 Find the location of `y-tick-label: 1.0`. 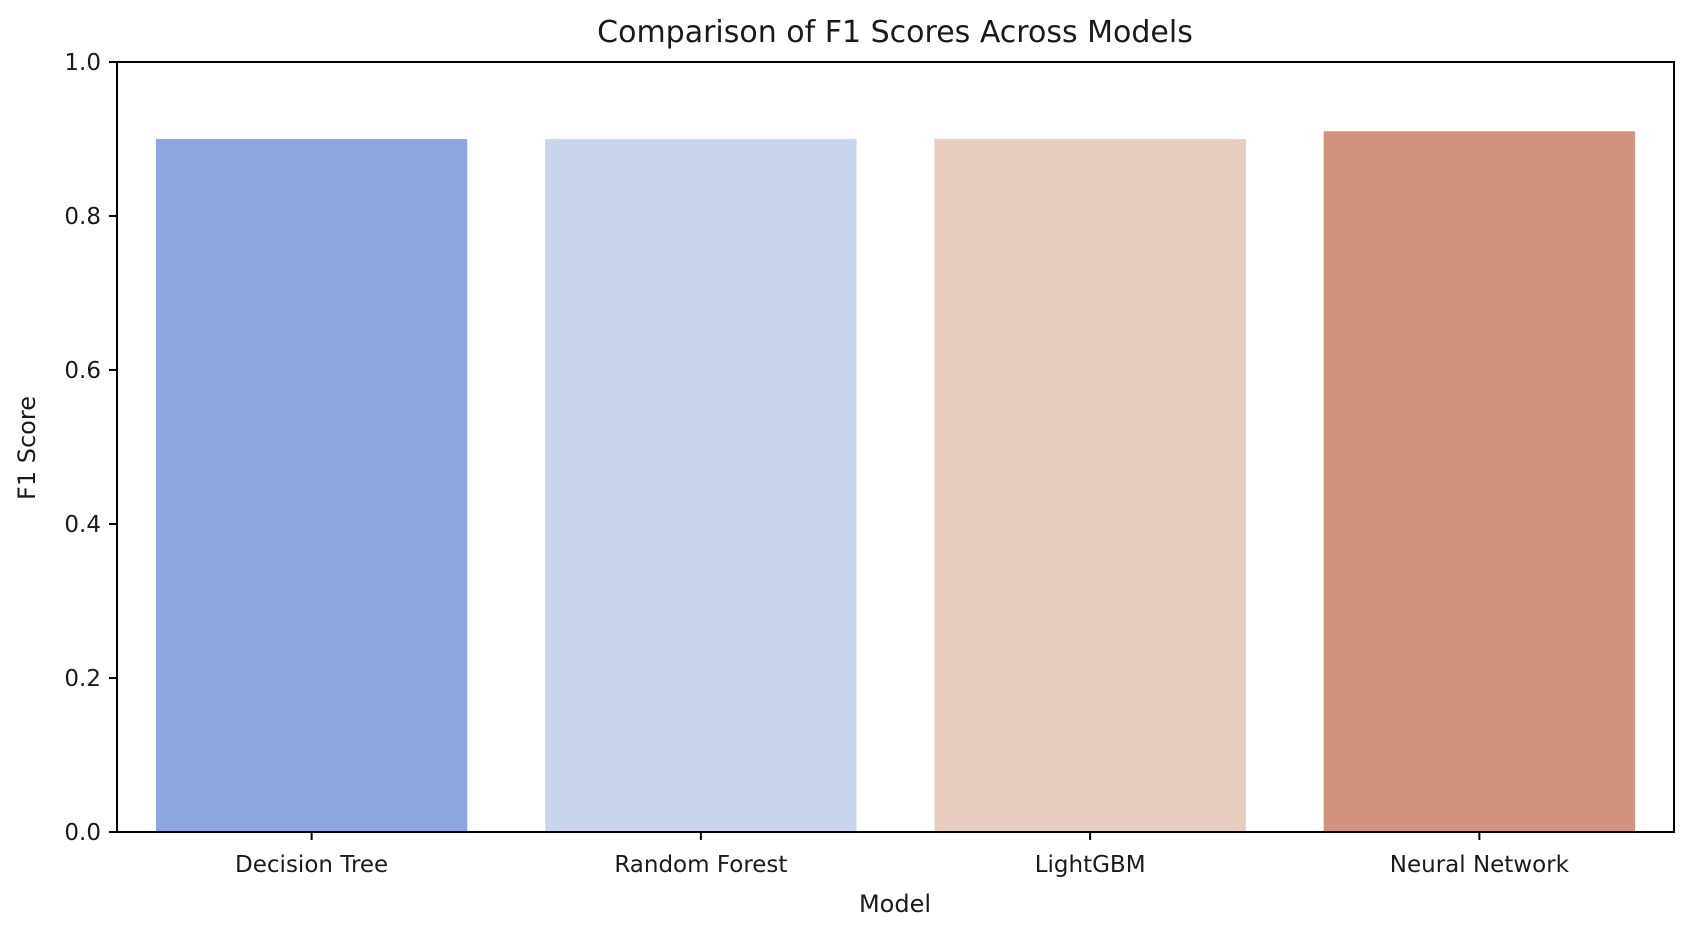

y-tick-label: 1.0 is located at coordinates (82, 63).